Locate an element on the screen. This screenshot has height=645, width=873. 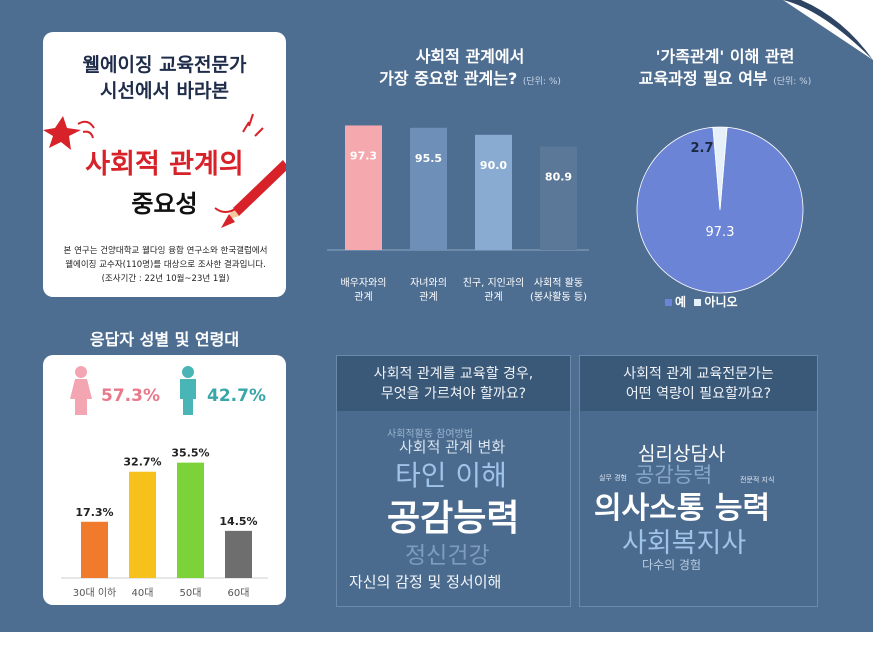
cloud1-word: 공감능력 is located at coordinates (453, 518).